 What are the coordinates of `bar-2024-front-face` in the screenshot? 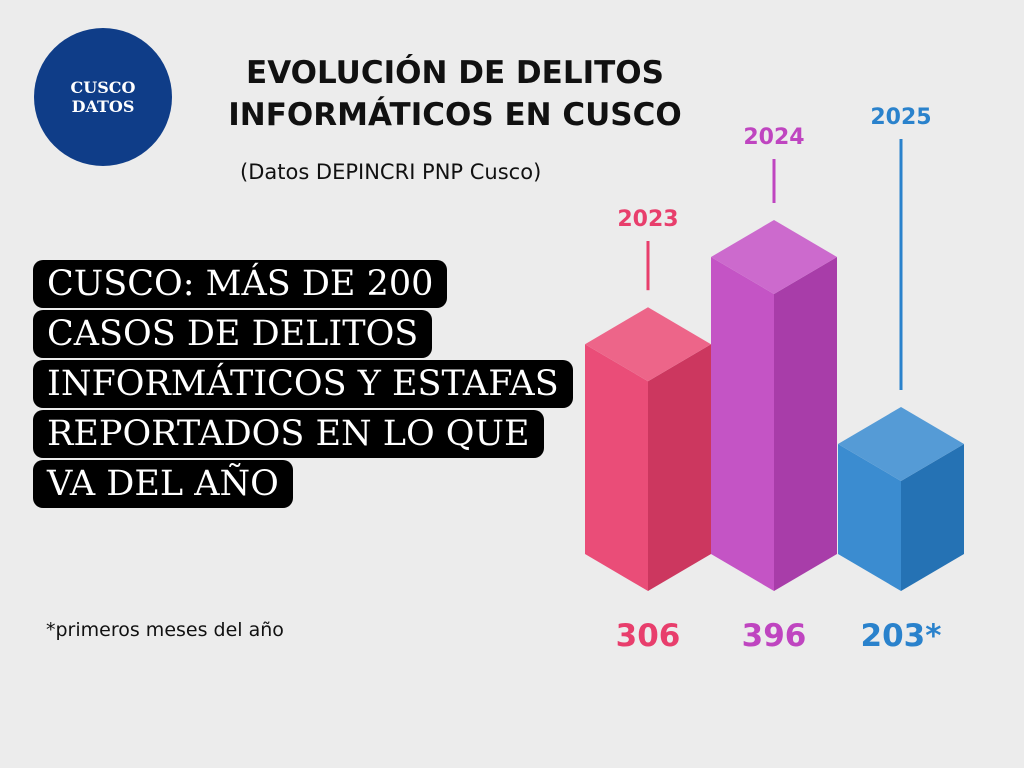 It's located at (742, 424).